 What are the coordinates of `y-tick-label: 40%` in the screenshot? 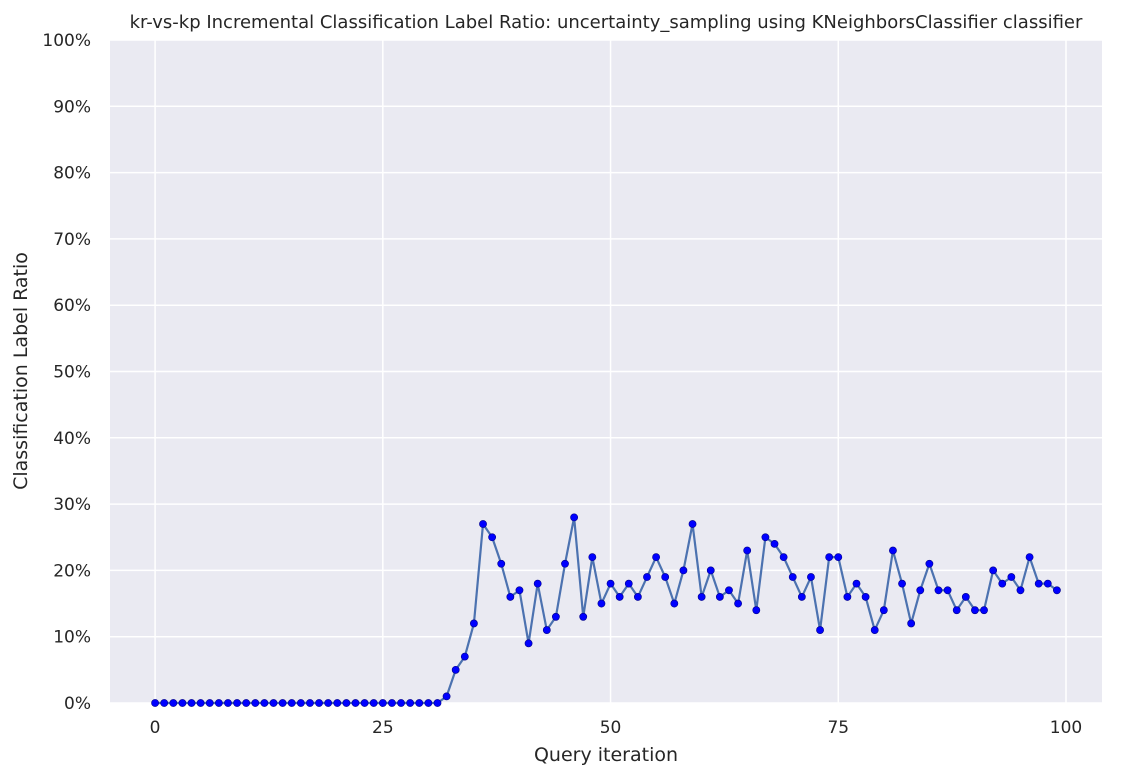 It's located at (72, 439).